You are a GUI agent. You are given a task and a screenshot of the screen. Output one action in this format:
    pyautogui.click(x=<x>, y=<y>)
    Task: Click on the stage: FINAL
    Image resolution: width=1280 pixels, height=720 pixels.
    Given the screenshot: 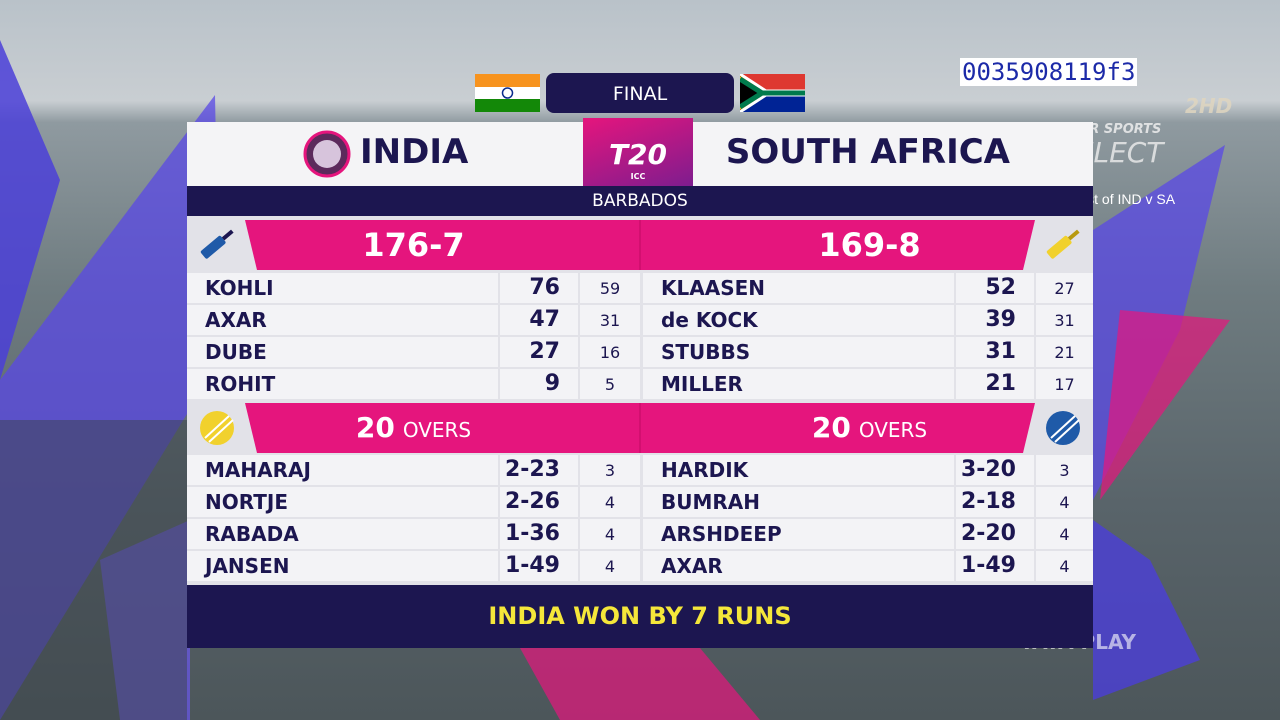 What is the action you would take?
    pyautogui.click(x=640, y=94)
    